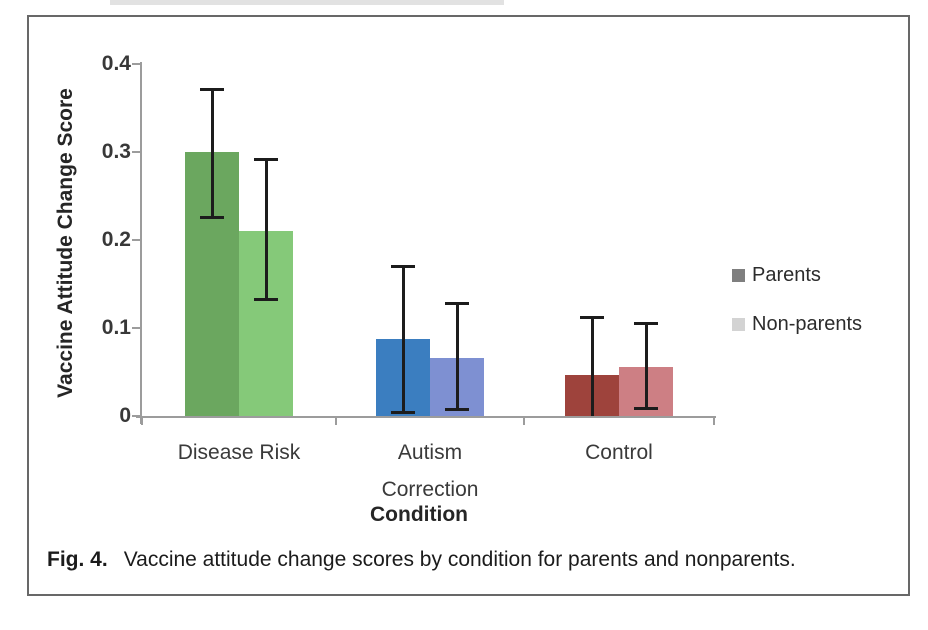 The image size is (928, 630). What do you see at coordinates (592, 366) in the screenshot?
I see `error-bar-parents-control` at bounding box center [592, 366].